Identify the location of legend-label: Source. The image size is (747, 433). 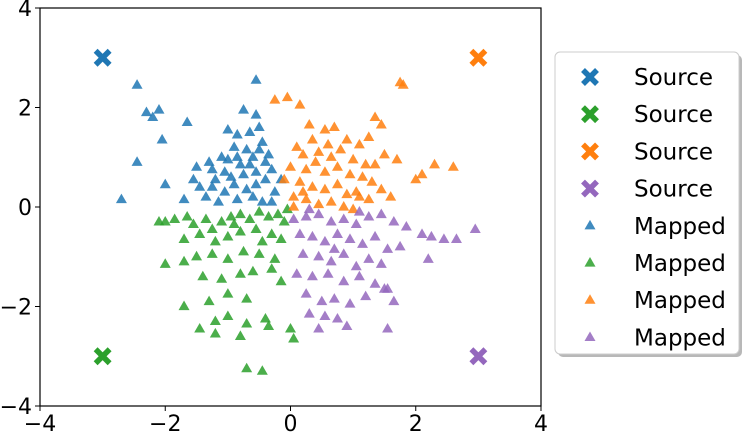
(673, 190).